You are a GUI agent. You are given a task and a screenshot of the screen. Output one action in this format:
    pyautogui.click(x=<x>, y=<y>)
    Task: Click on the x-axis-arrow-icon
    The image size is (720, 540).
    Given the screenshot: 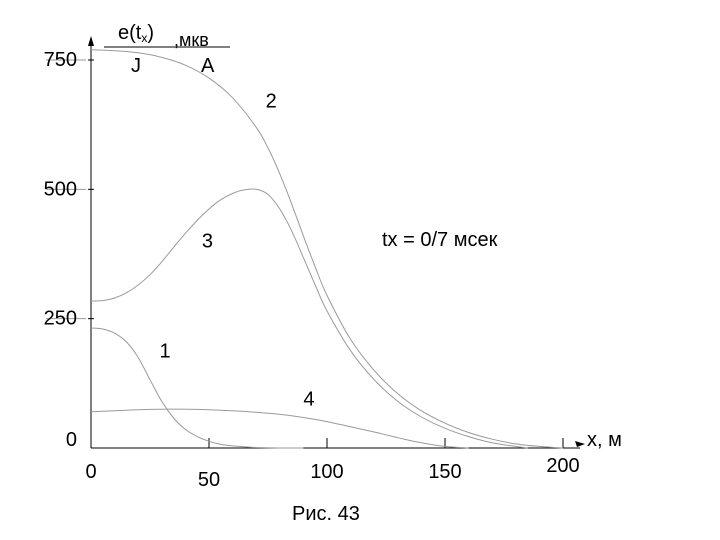 What is the action you would take?
    pyautogui.click(x=580, y=444)
    